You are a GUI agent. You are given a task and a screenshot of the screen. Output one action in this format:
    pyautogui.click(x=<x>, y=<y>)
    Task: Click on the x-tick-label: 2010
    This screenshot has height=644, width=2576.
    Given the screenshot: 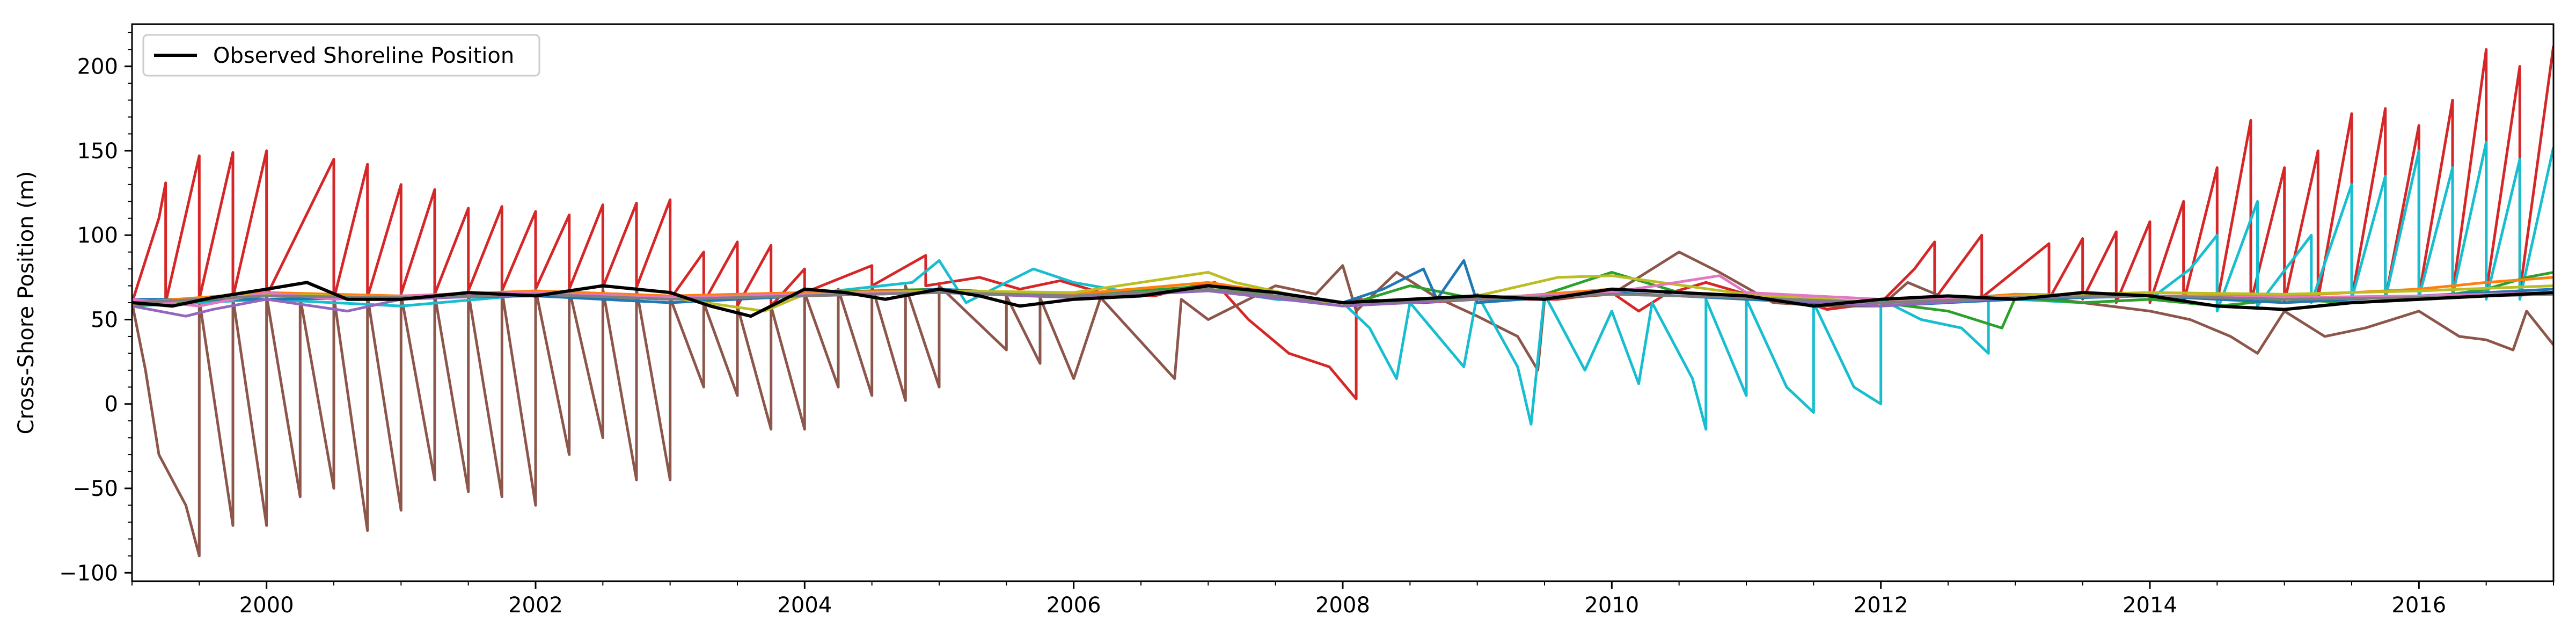 What is the action you would take?
    pyautogui.click(x=1611, y=605)
    